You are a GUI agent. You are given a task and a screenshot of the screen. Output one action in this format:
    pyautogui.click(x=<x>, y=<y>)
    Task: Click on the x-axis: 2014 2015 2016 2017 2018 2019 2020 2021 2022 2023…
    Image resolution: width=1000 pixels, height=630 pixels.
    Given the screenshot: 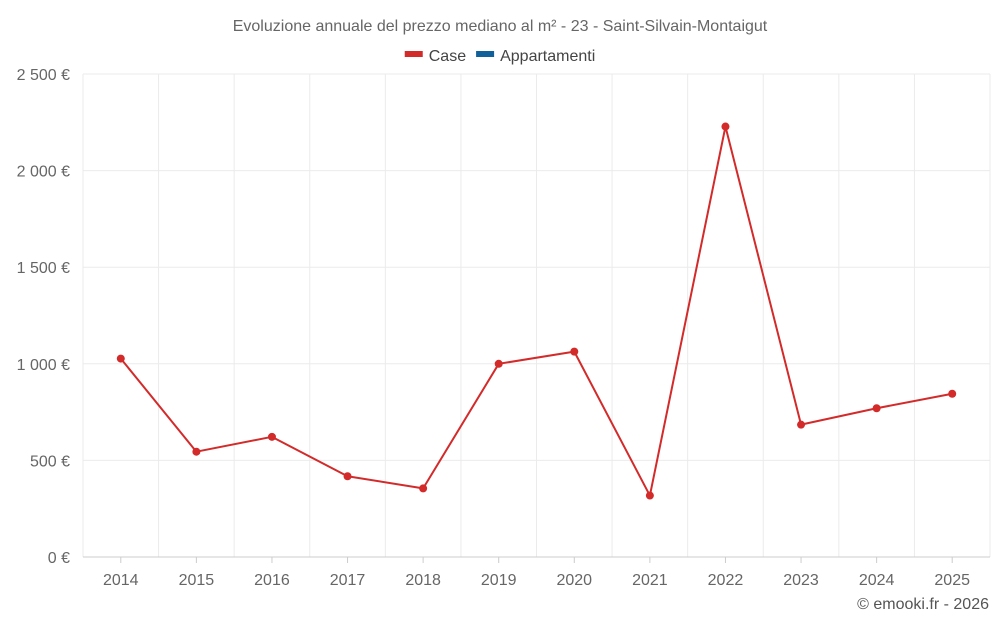 What is the action you would take?
    pyautogui.click(x=536, y=573)
    